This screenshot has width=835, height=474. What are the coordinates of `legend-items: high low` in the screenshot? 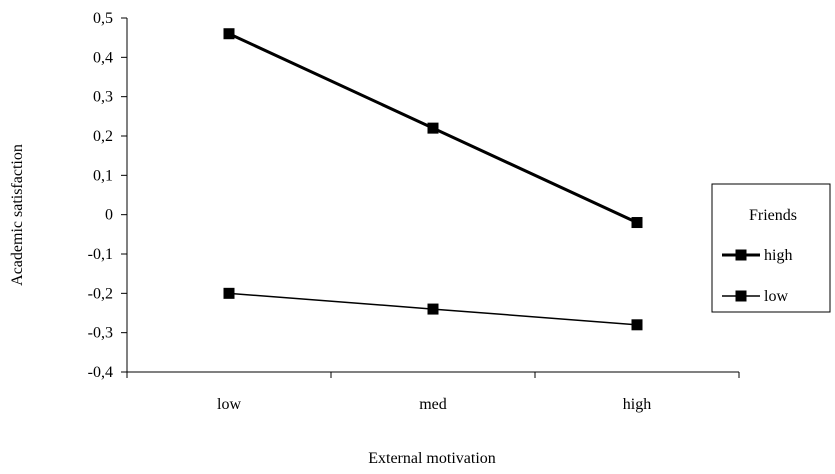 It's located at (757, 276).